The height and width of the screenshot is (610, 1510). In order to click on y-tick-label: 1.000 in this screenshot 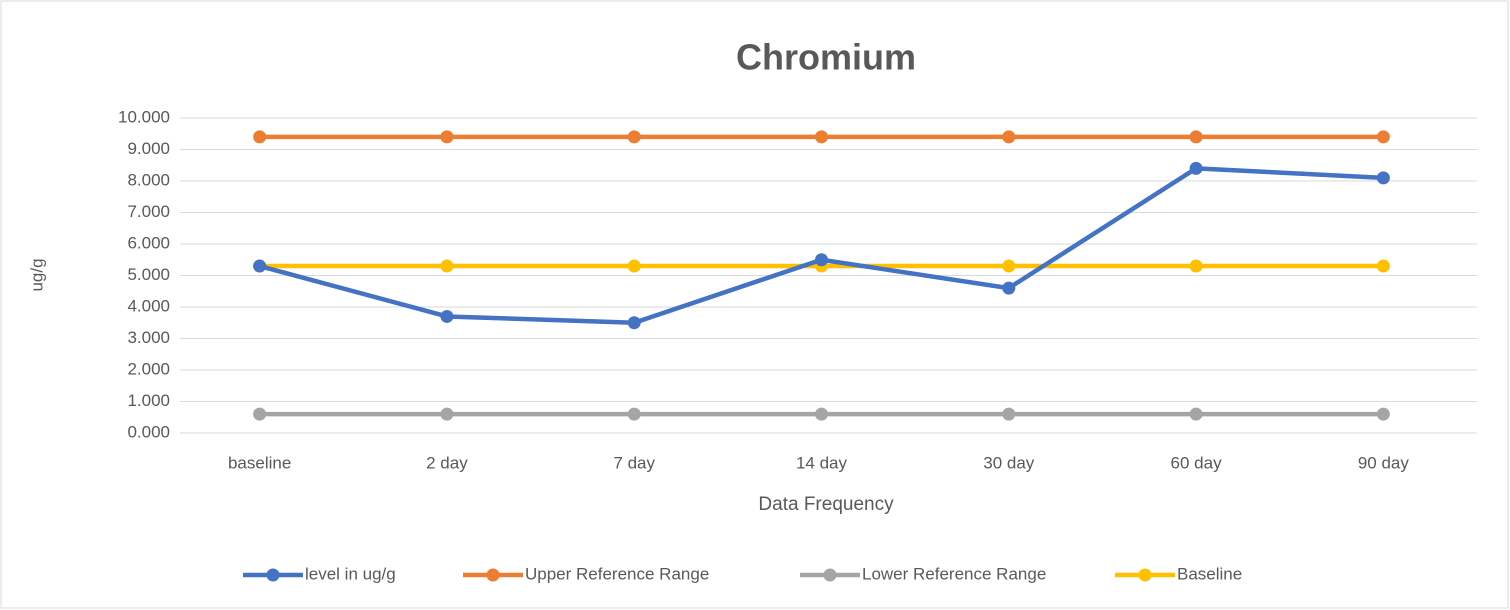, I will do `click(148, 400)`.